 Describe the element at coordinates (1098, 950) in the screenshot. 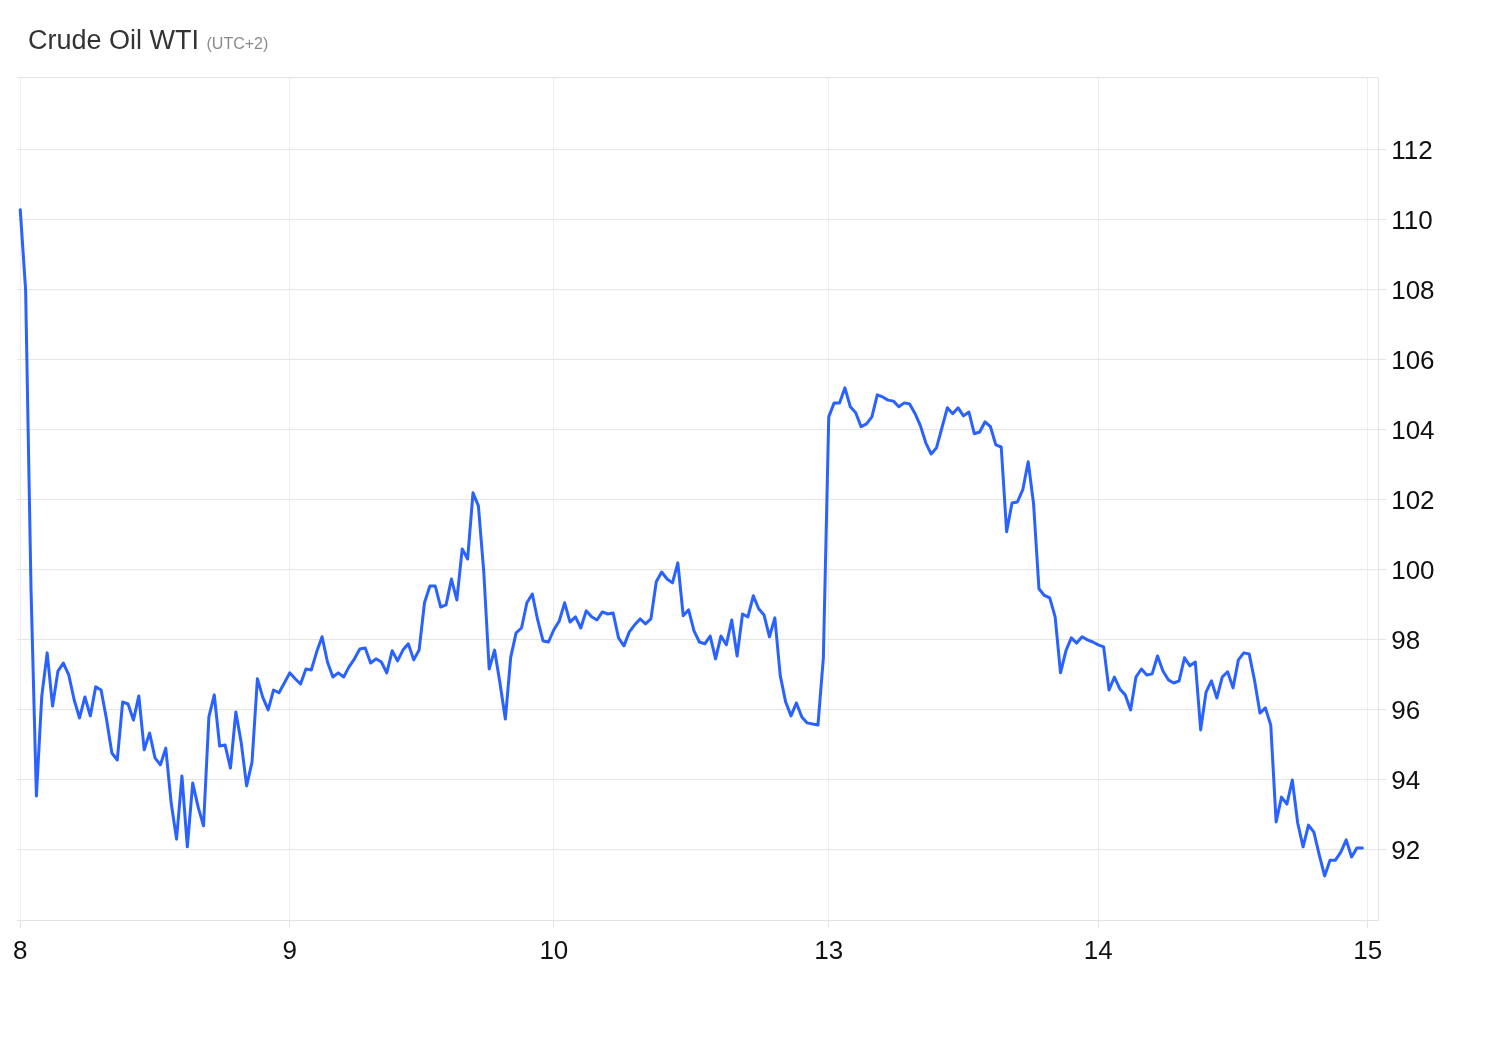

I see `x-tick-label: 14` at that location.